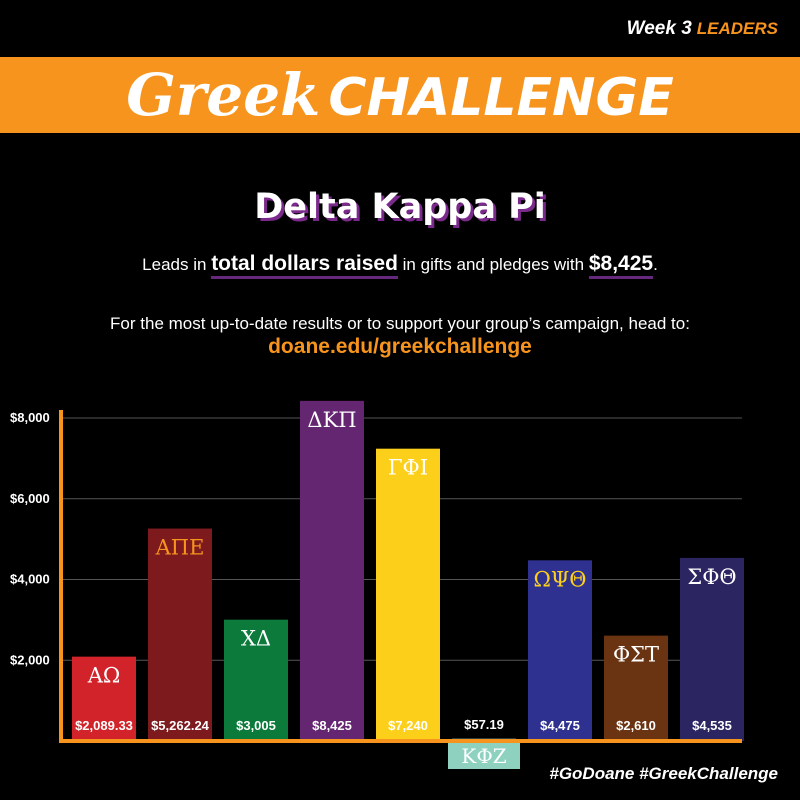 The image size is (800, 800). What do you see at coordinates (304, 265) in the screenshot?
I see `leads-emphasis: total dollars raised` at bounding box center [304, 265].